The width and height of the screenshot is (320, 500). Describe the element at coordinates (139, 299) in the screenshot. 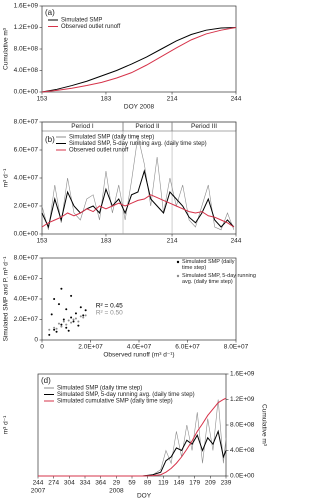

I see `plot-frame` at that location.